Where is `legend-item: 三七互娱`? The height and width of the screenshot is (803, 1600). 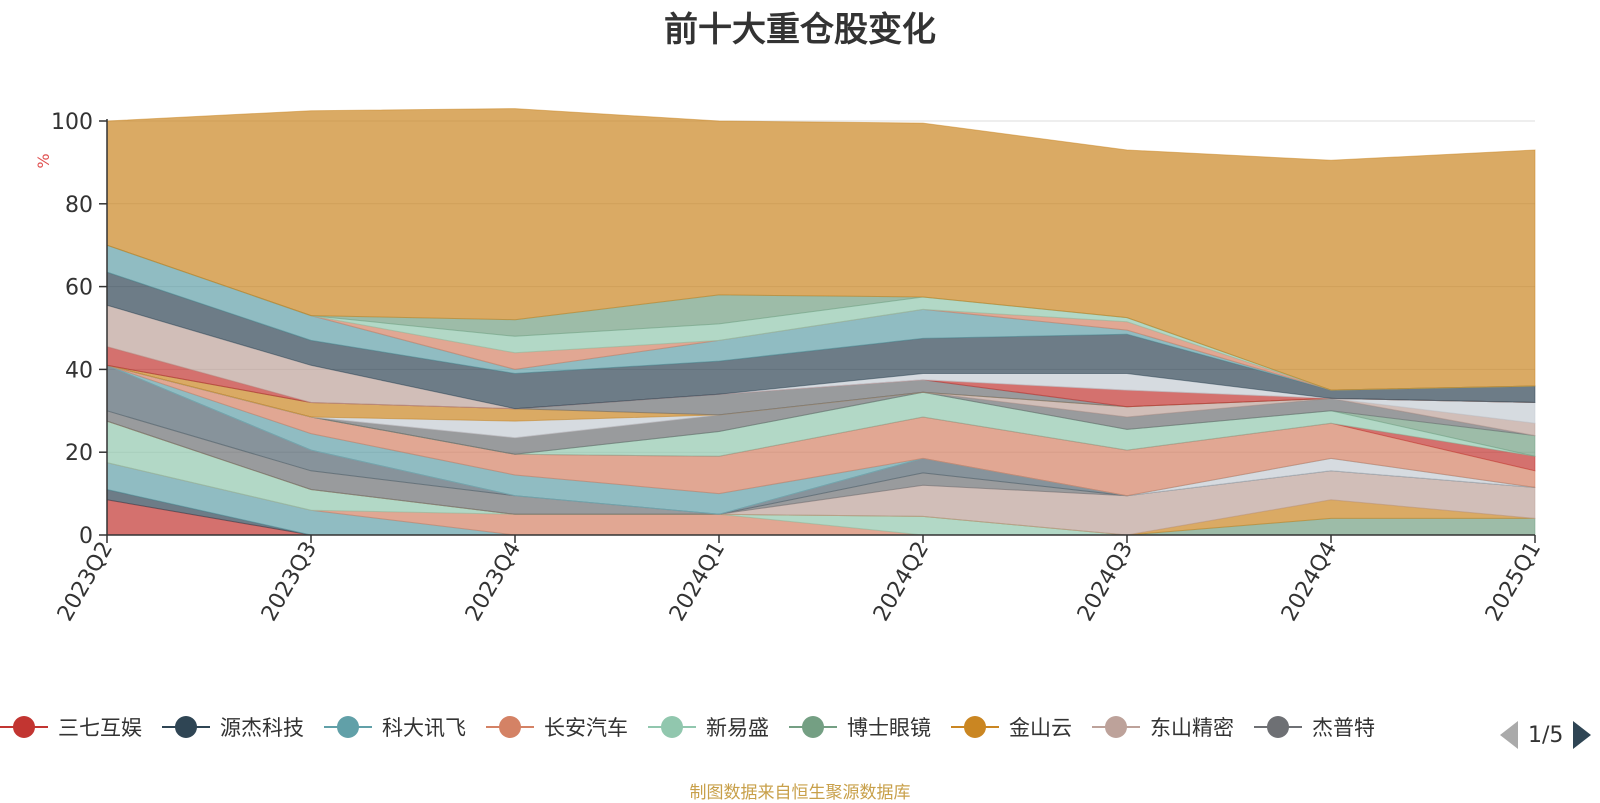 legend-item: 三七互娱 is located at coordinates (71, 727).